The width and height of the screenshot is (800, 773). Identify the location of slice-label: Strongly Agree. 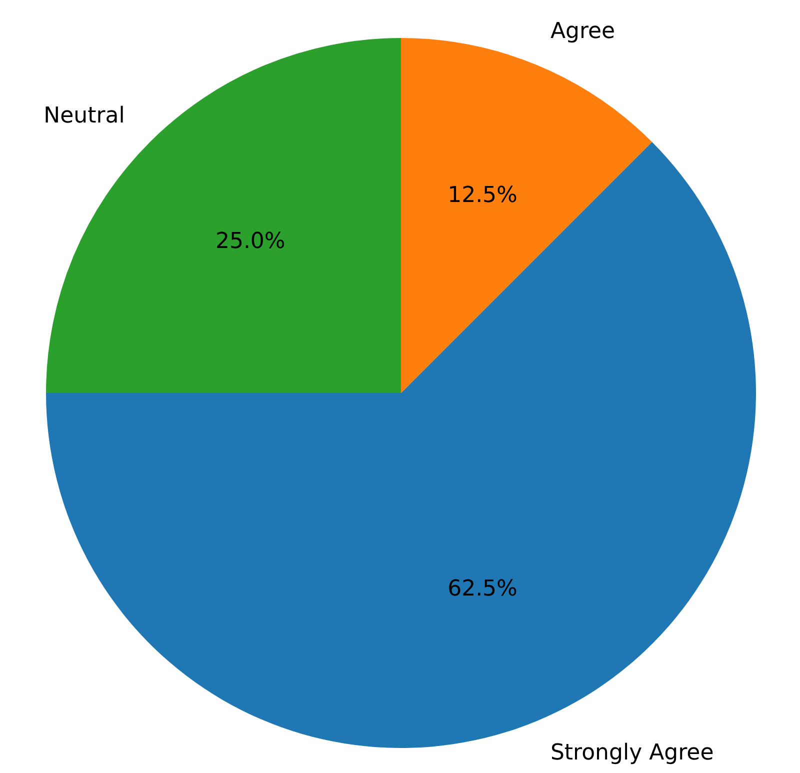
(632, 753).